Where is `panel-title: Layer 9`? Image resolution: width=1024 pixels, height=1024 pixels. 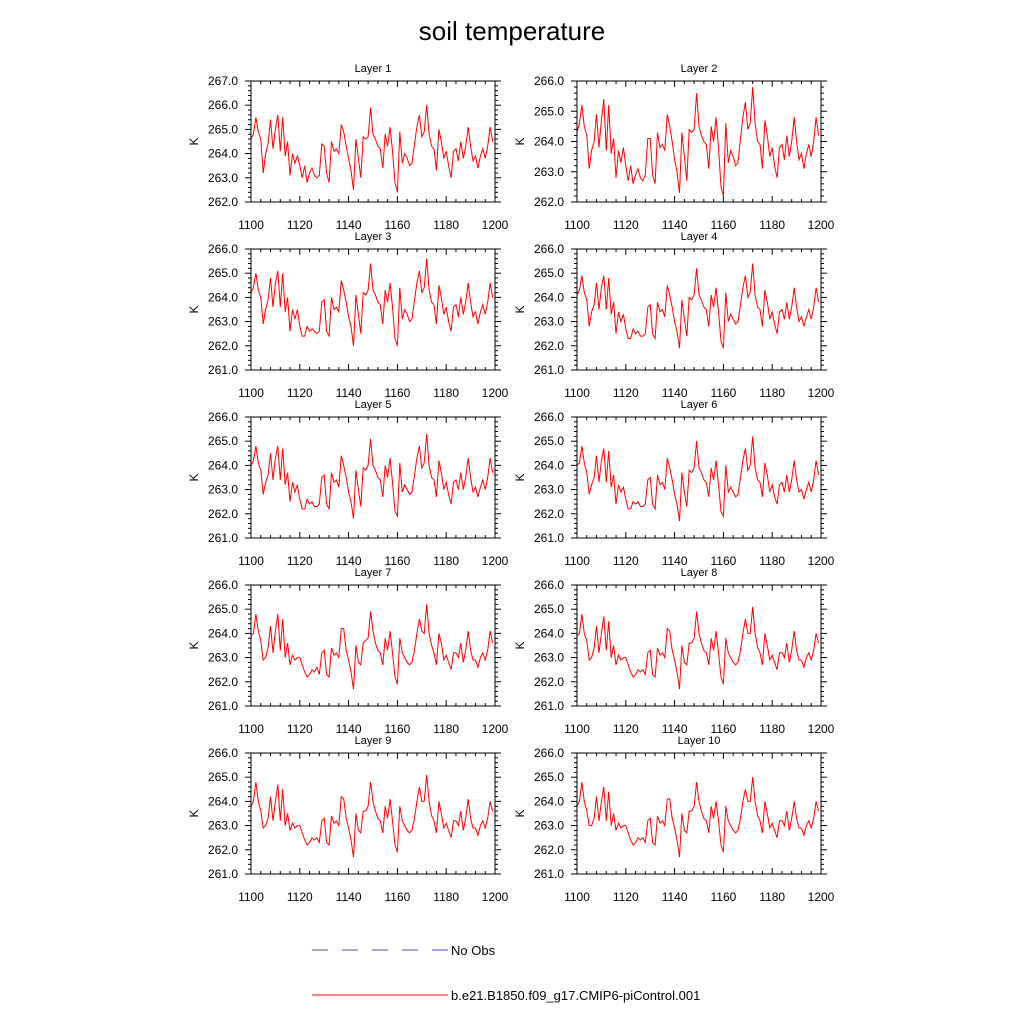
panel-title: Layer 9 is located at coordinates (373, 741).